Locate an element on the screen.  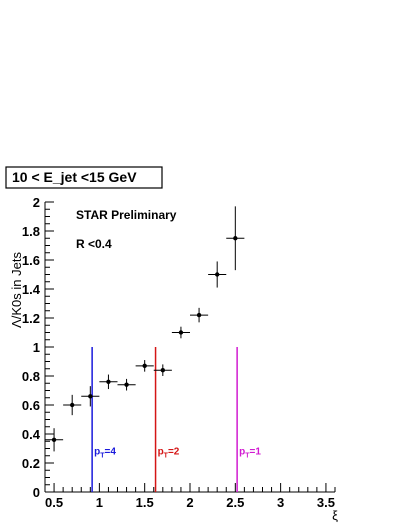
x-tick-label: 1.5 is located at coordinates (145, 502).